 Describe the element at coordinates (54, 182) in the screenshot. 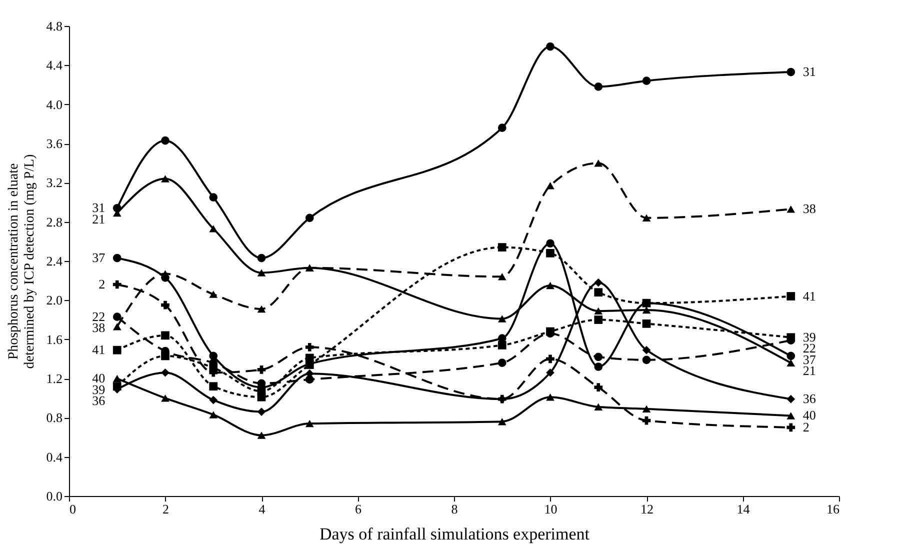

I see `y-tick-label: 3.2` at that location.